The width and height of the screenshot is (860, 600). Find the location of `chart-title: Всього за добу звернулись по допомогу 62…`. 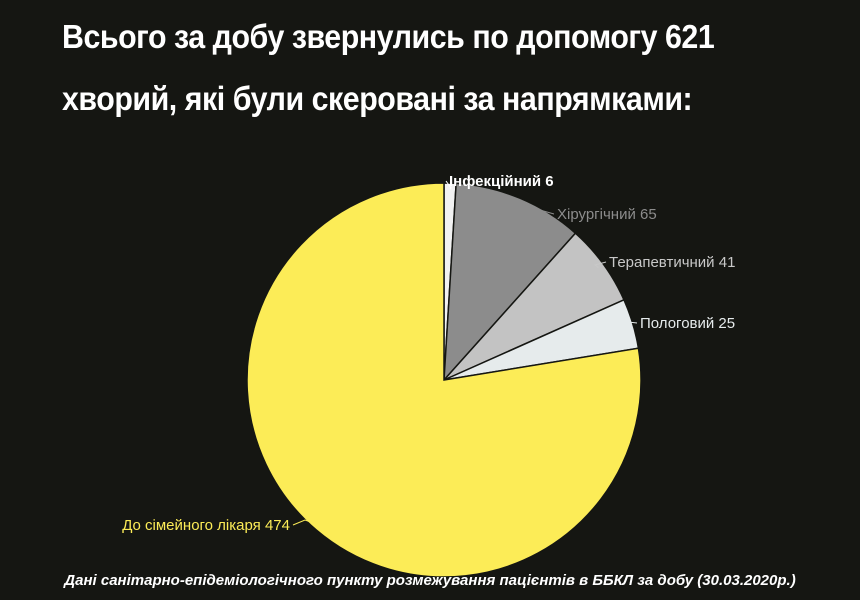

chart-title: Всього за добу звернулись по допомогу 62… is located at coordinates (388, 67).